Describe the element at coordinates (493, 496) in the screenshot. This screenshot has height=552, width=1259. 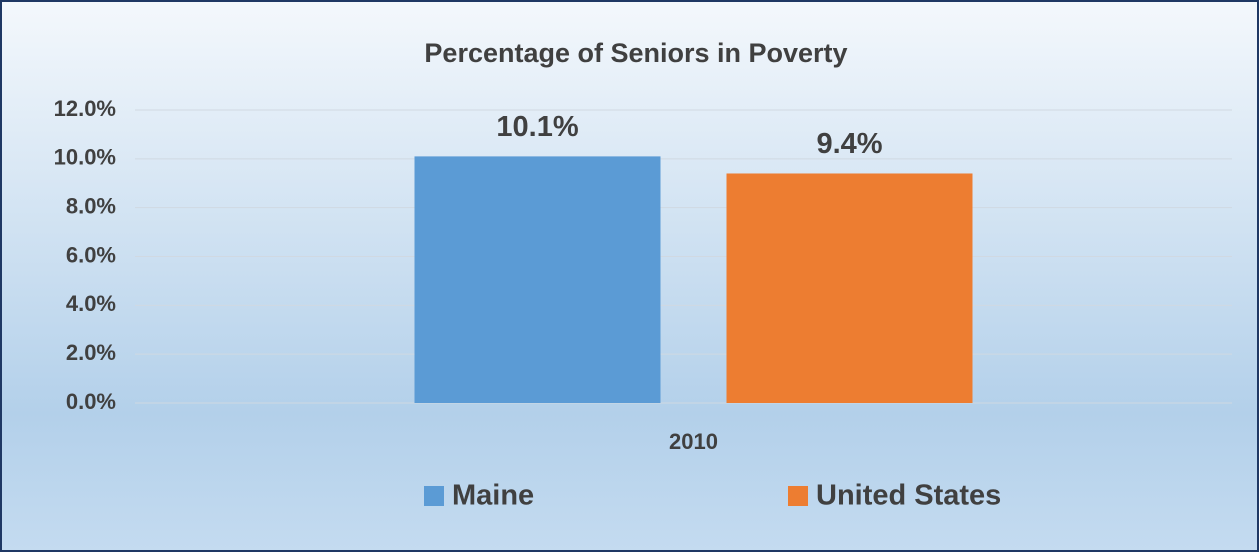
I see `legend-label: Maine` at that location.